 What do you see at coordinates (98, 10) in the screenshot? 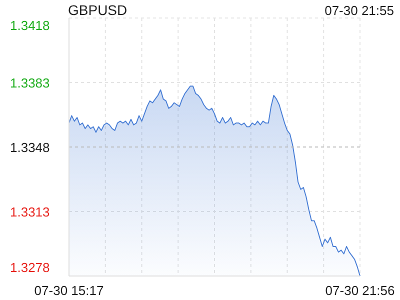
I see `chart-title: GBPUSD` at bounding box center [98, 10].